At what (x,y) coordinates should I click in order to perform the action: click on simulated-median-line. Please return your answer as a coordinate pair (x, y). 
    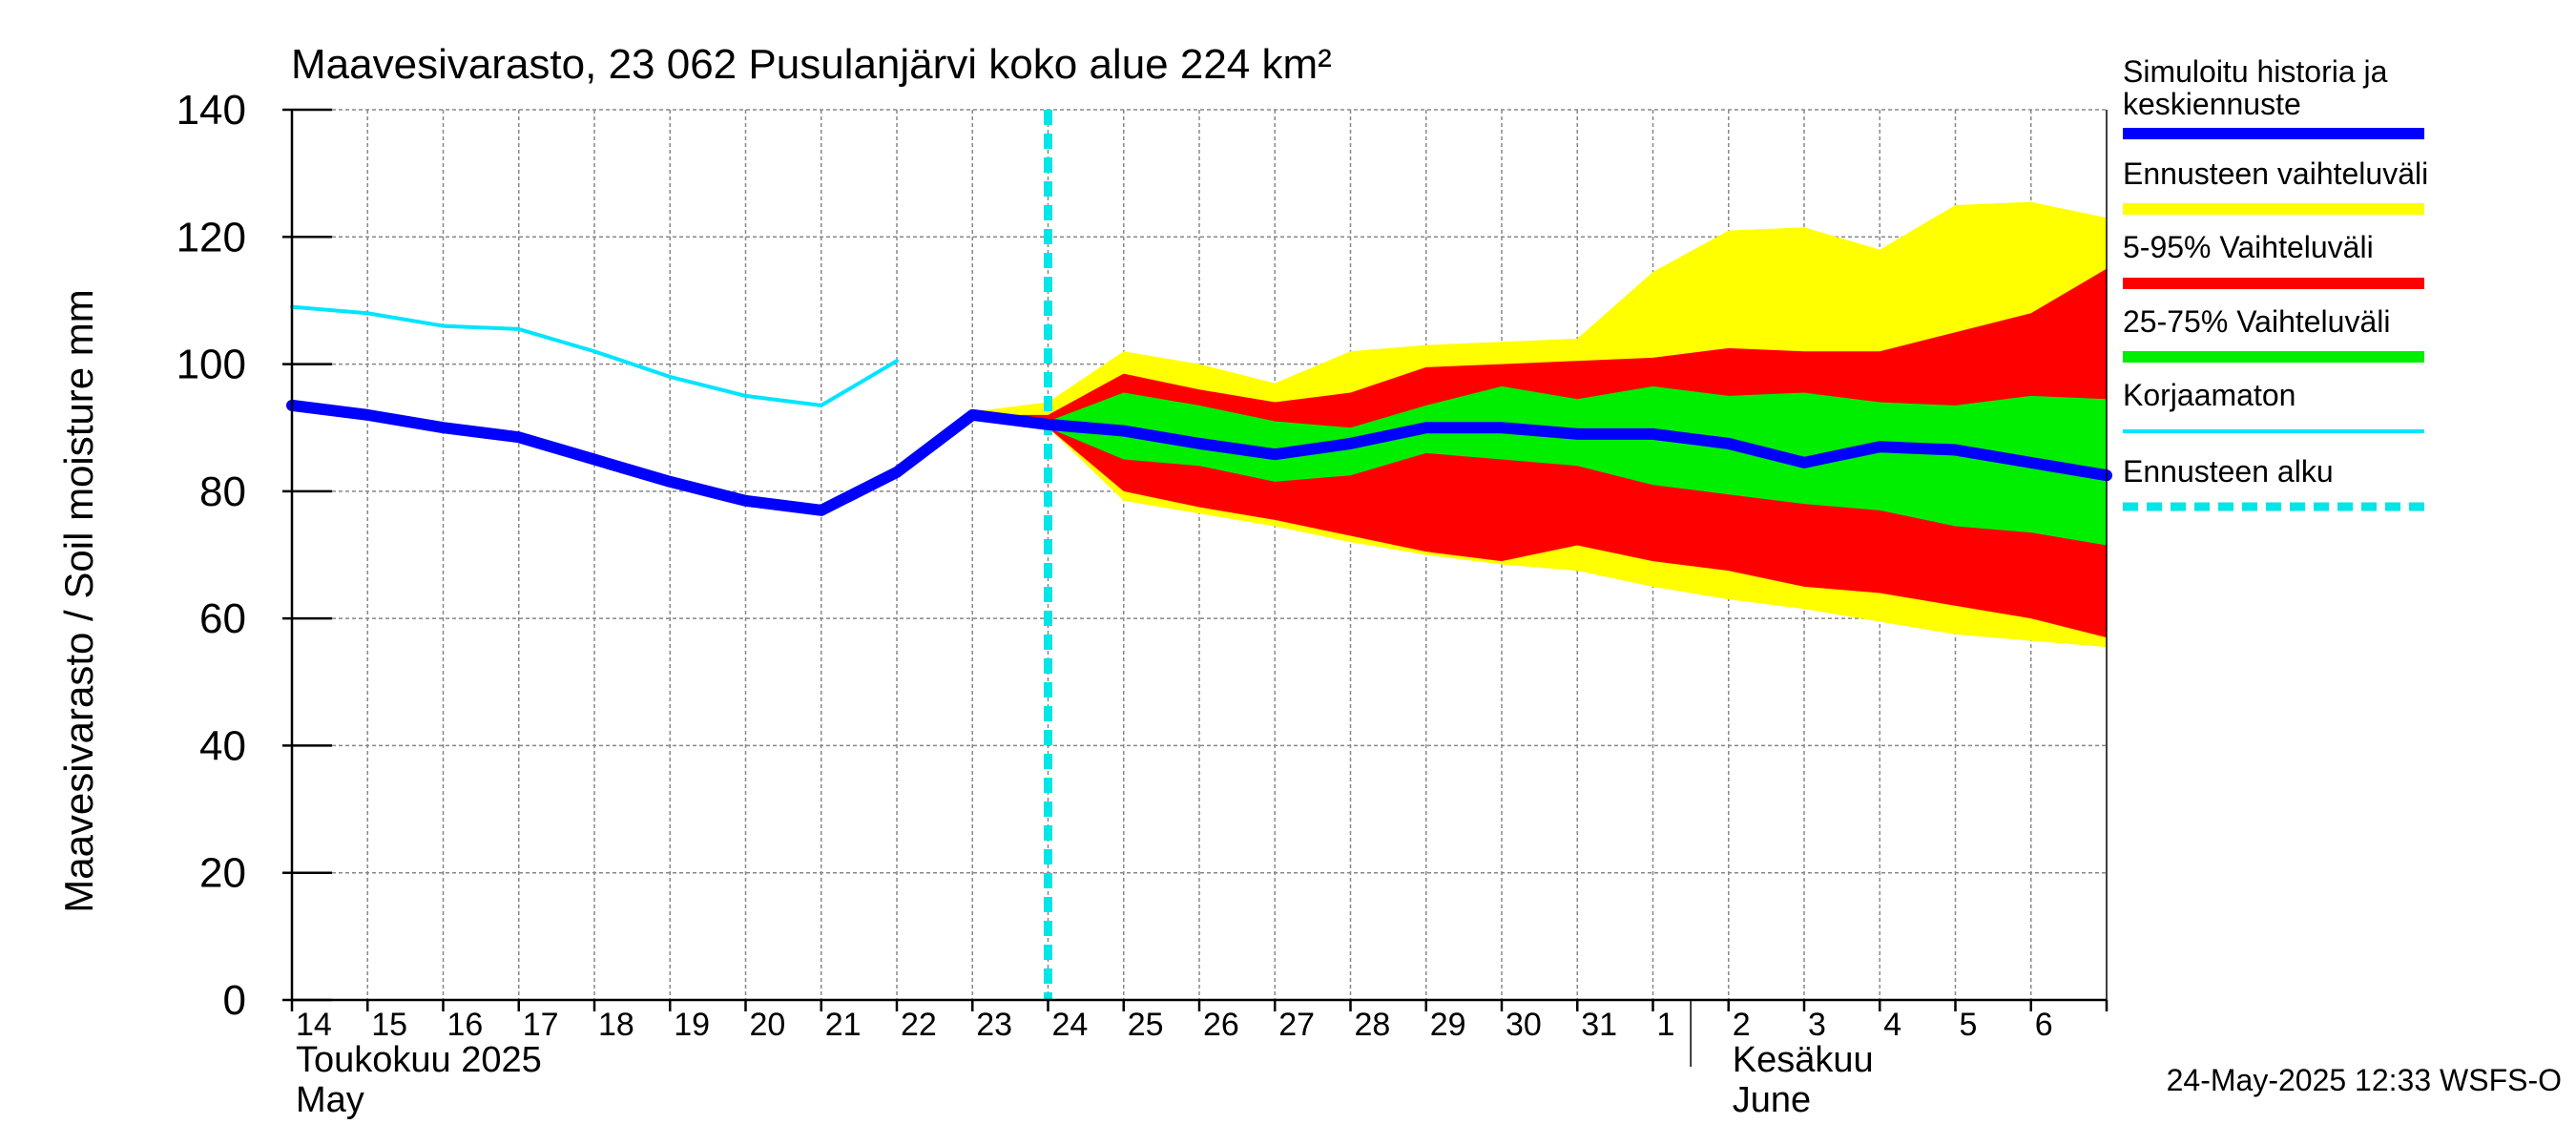
    Looking at the image, I should click on (1199, 458).